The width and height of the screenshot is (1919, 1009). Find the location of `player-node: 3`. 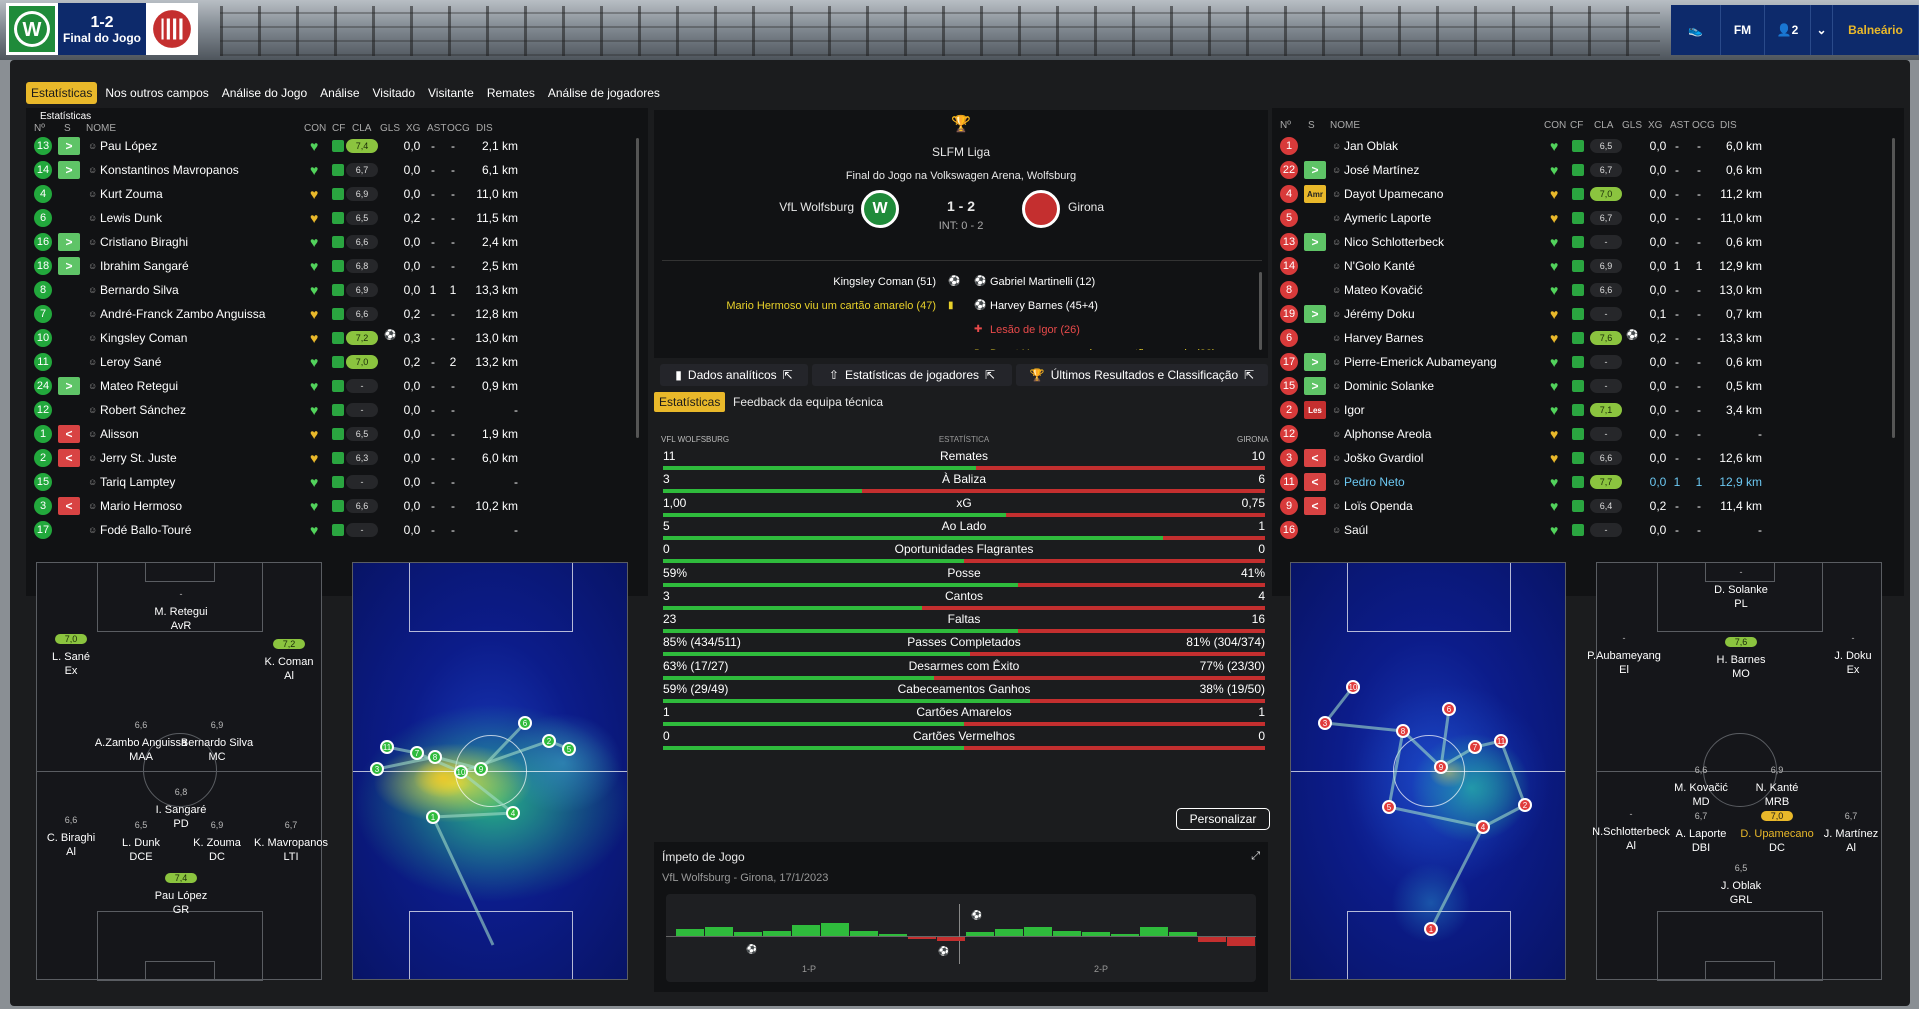

player-node: 3 is located at coordinates (377, 769).